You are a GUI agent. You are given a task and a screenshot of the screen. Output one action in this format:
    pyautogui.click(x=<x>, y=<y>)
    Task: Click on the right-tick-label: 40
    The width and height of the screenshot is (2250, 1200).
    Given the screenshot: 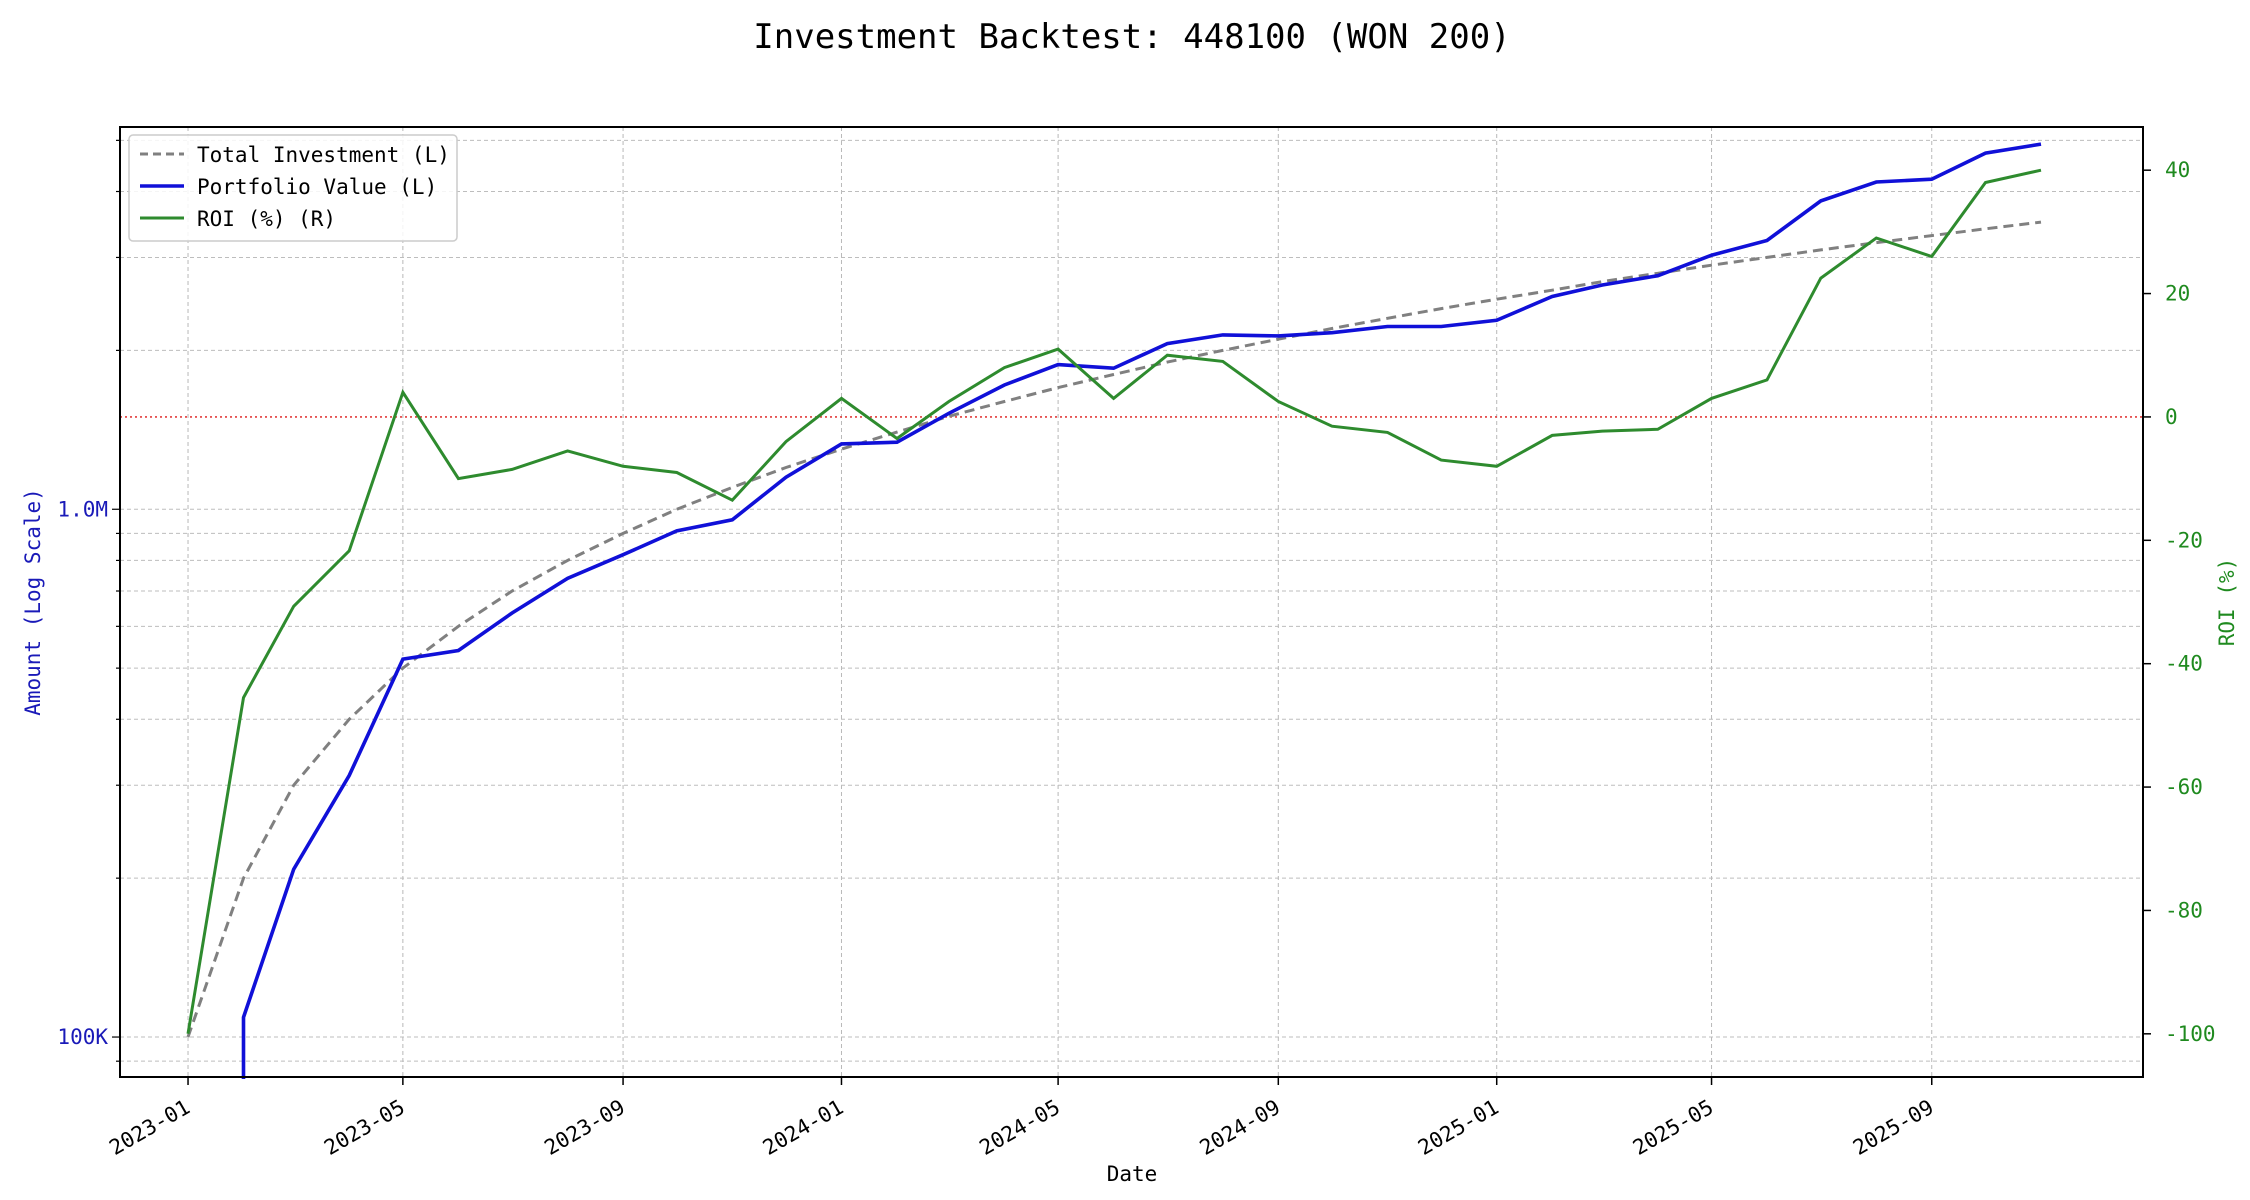 What is the action you would take?
    pyautogui.click(x=2177, y=170)
    